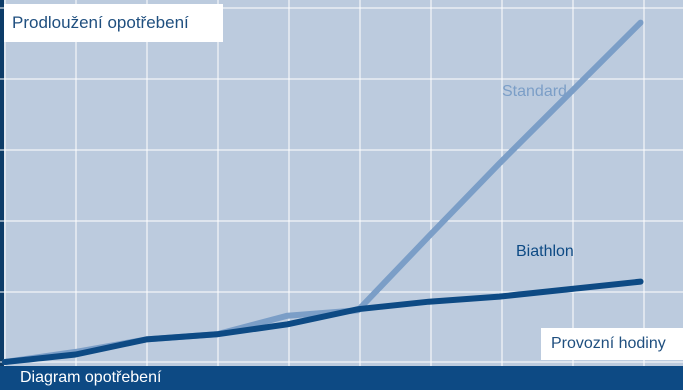 The image size is (683, 390). Describe the element at coordinates (341, 378) in the screenshot. I see `footer-caption: Diagram opotřebení` at that location.